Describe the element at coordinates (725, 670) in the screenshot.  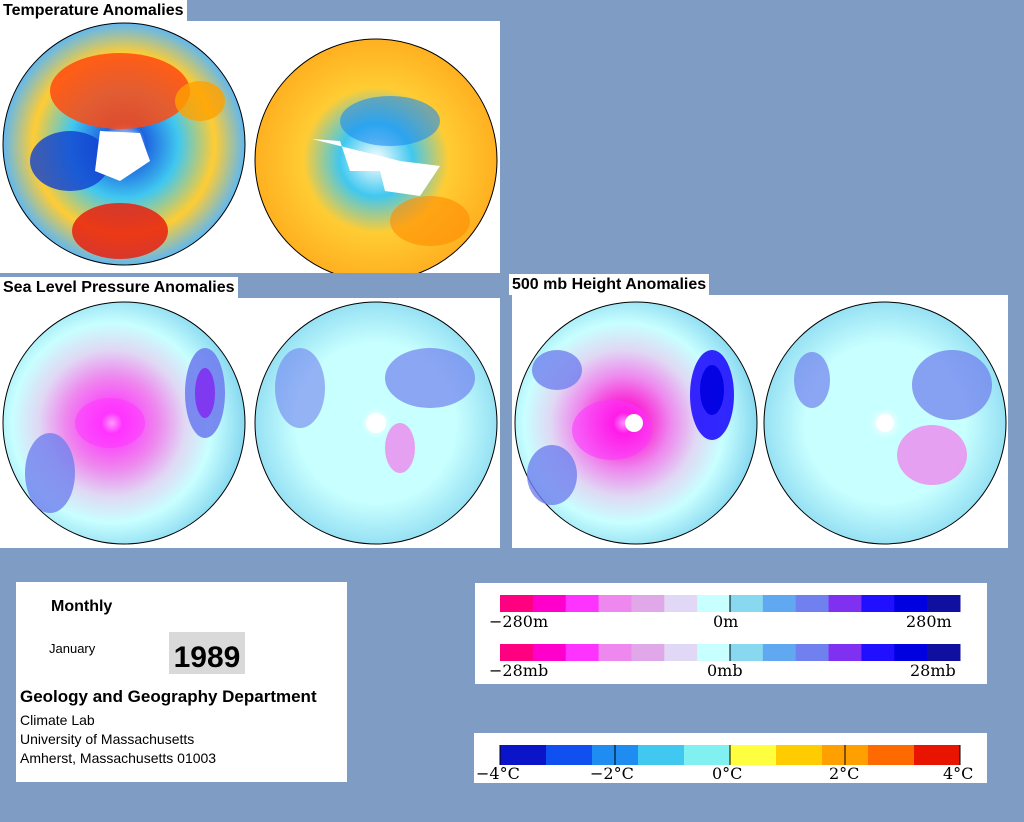
I see `pressure-legend-mid: 0mb` at that location.